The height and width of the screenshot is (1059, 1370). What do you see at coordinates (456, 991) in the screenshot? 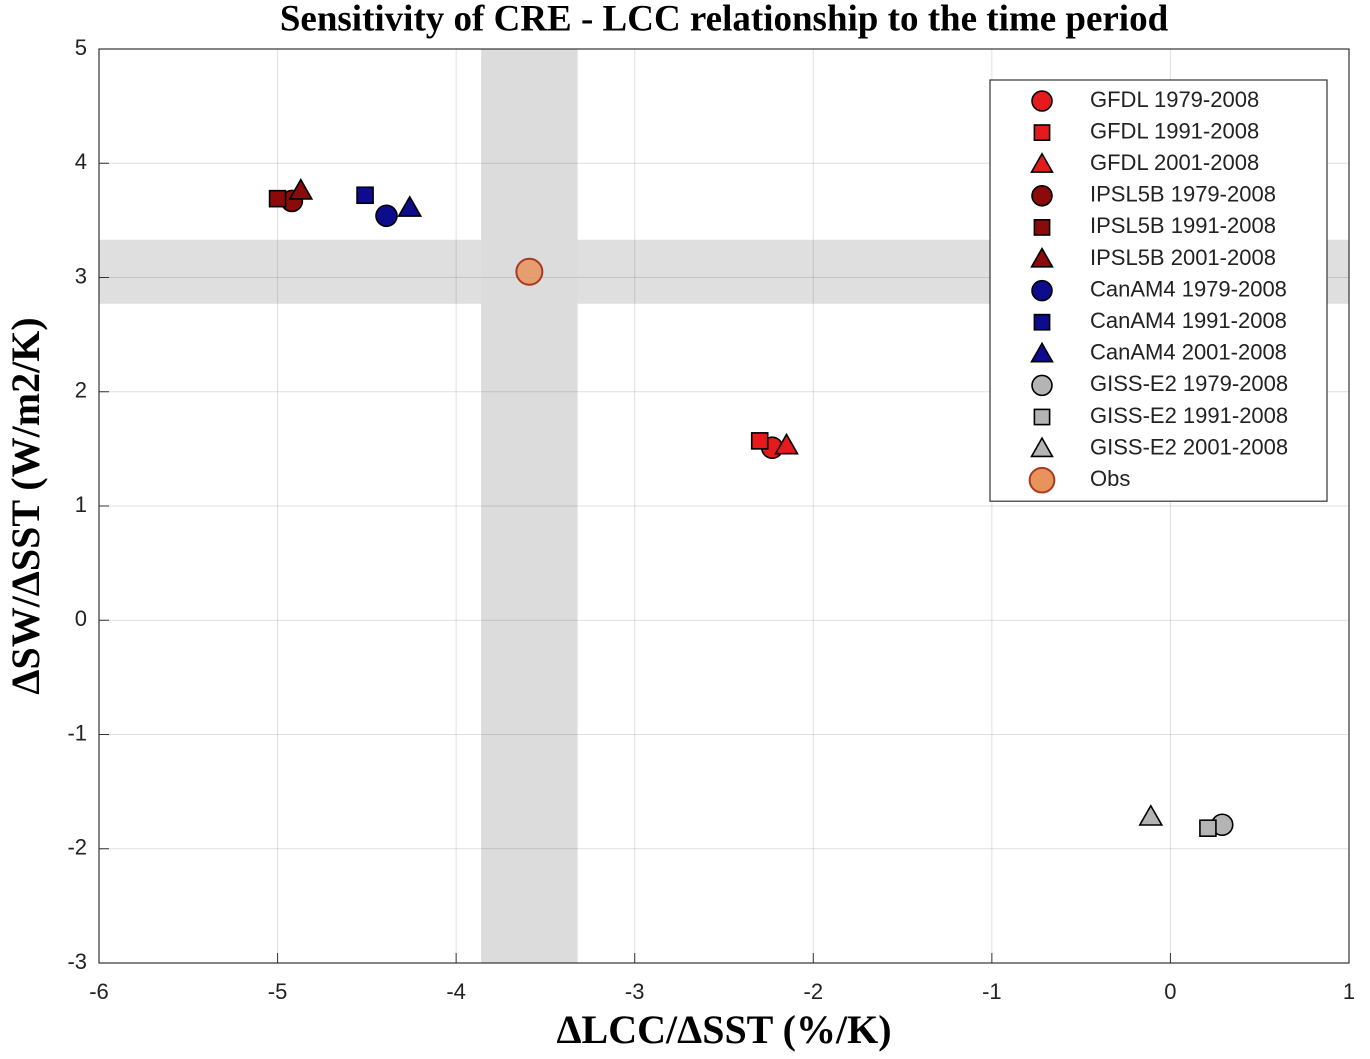
I see `x-tick-label: -4` at bounding box center [456, 991].